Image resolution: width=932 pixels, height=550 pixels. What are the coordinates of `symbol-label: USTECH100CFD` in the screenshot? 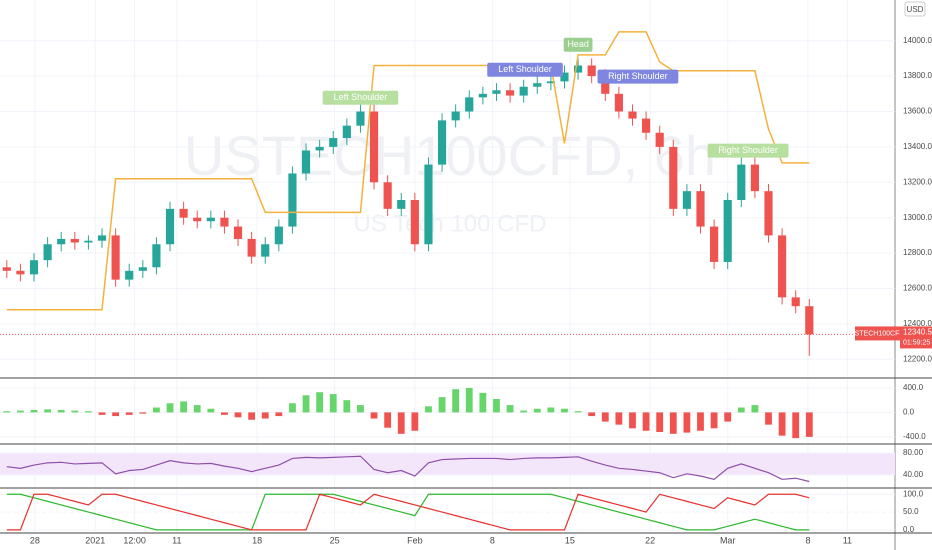 It's located at (877, 333).